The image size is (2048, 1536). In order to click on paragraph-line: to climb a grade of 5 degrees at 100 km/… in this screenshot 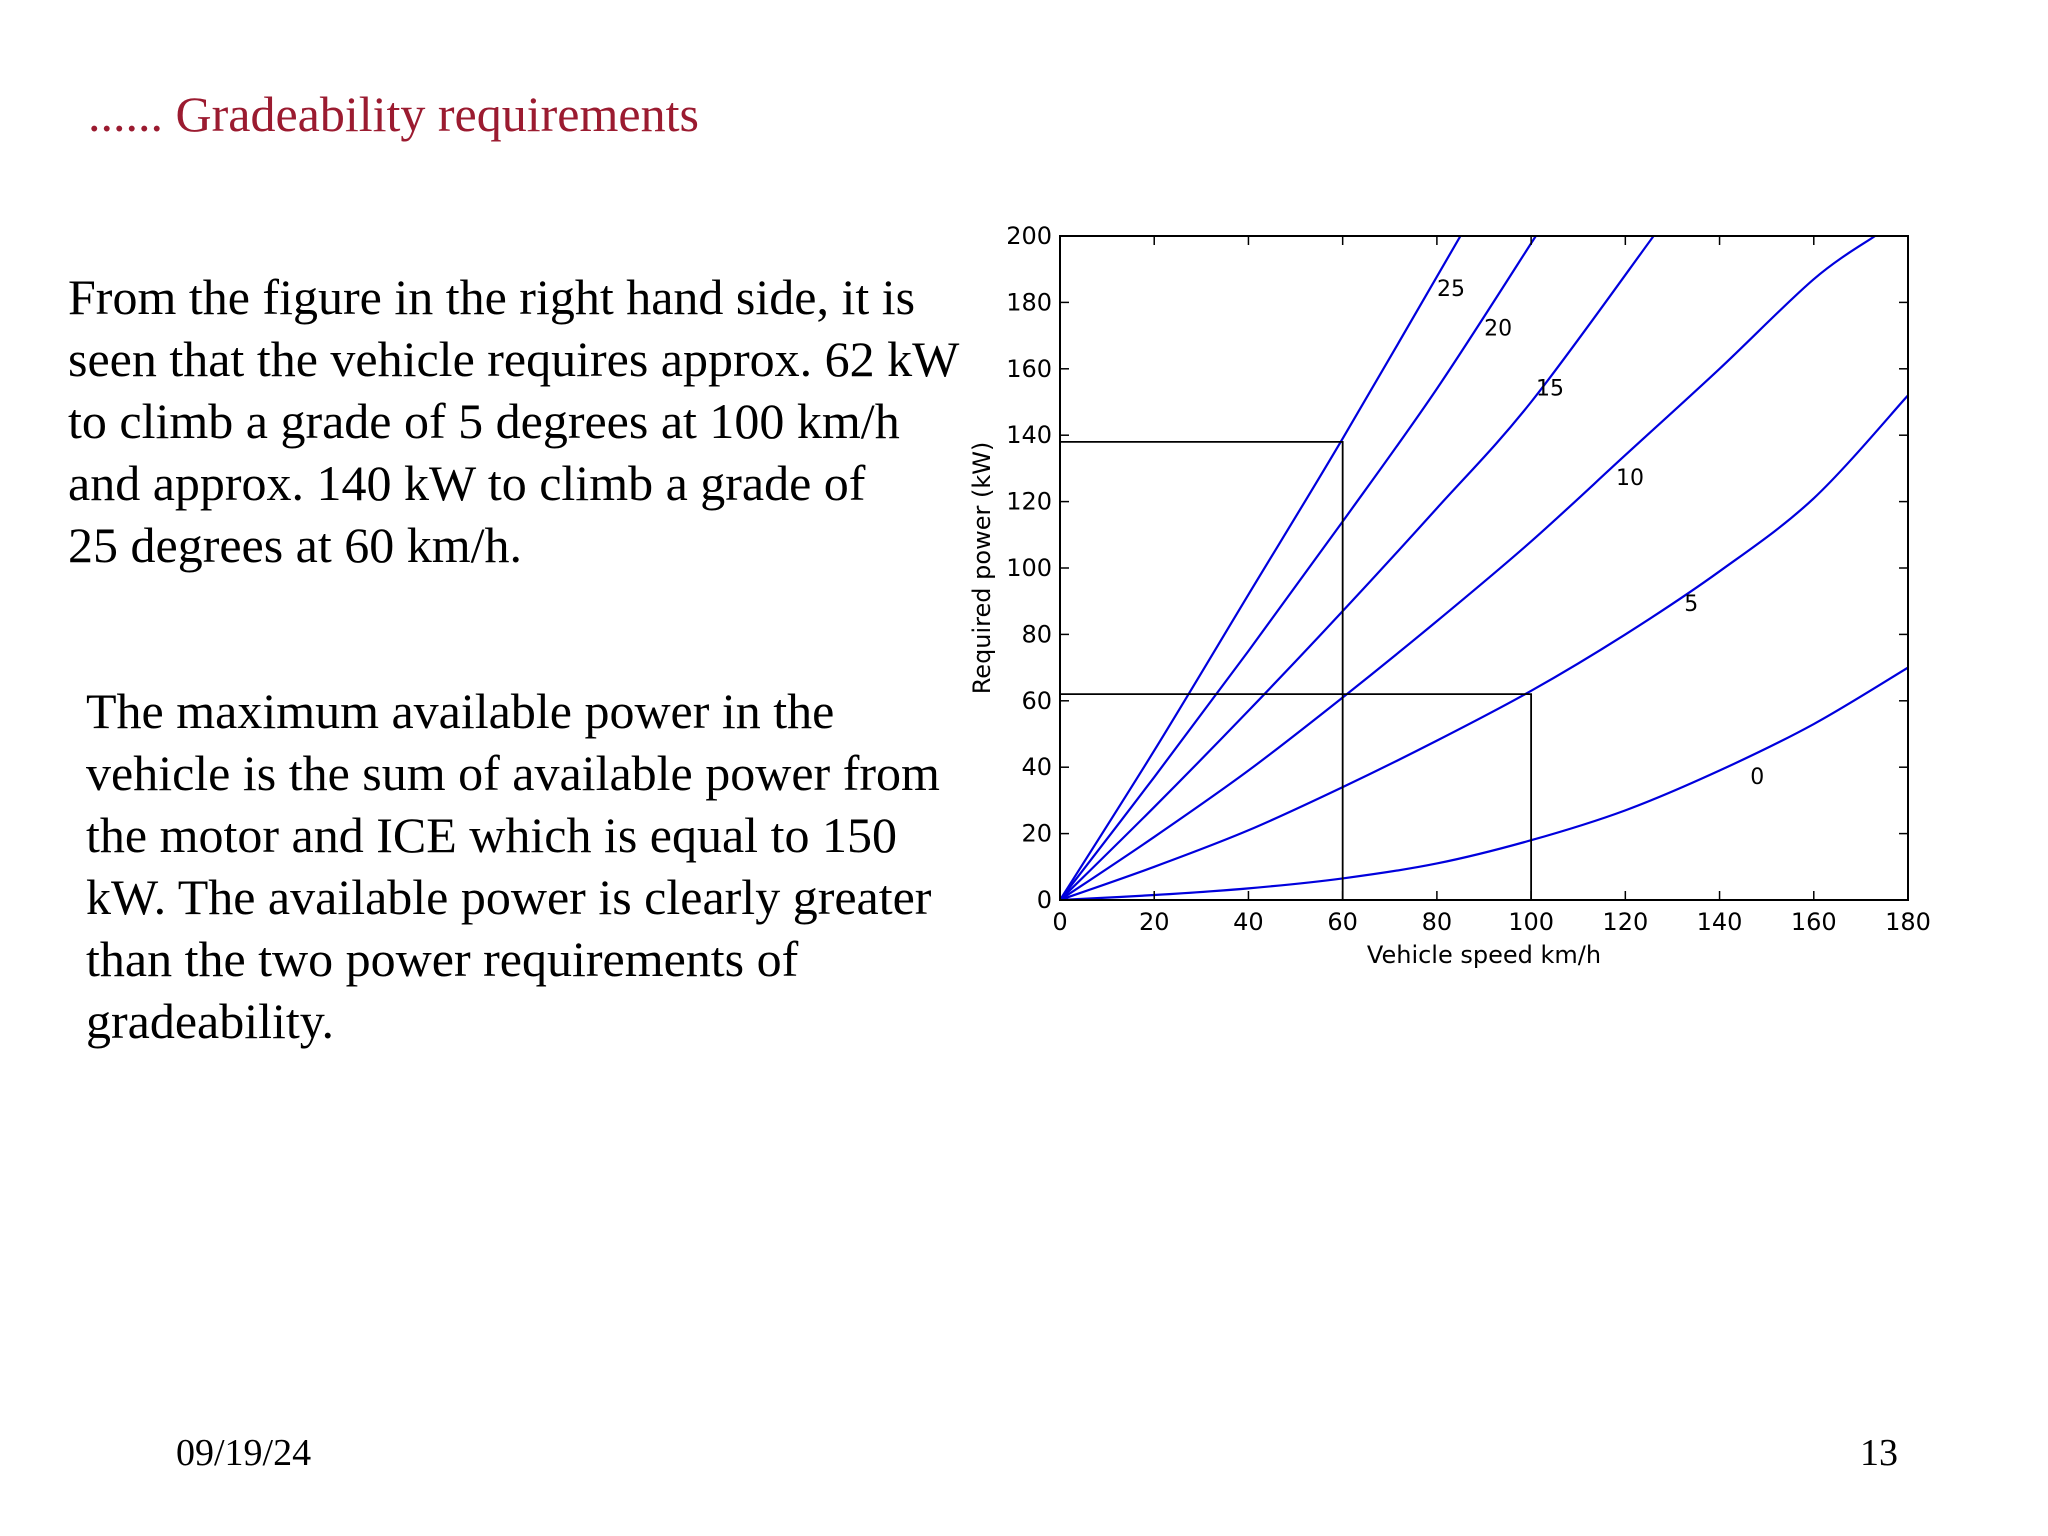, I will do `click(484, 421)`.